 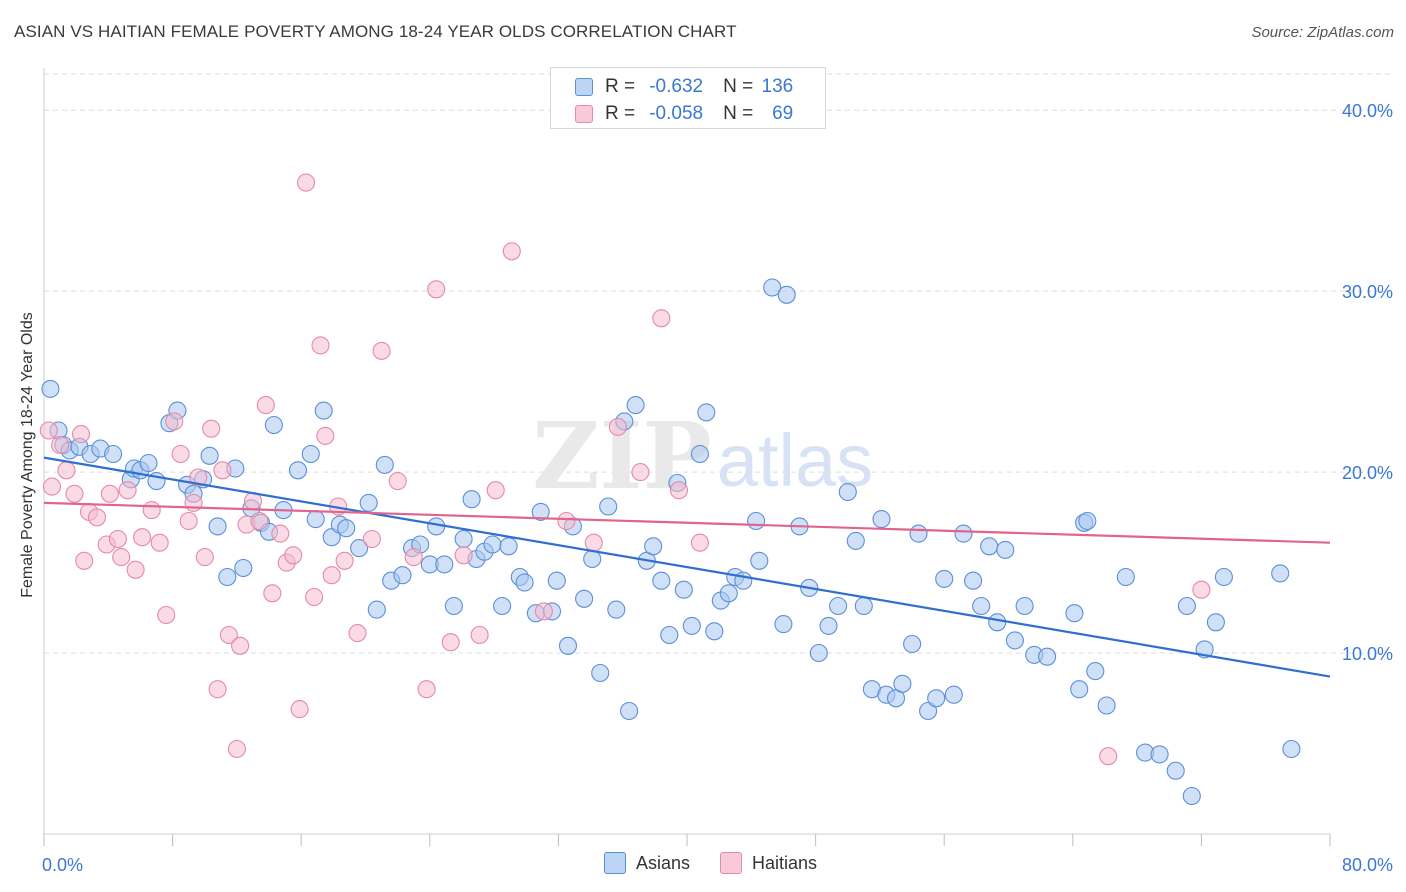 What do you see at coordinates (1322, 32) in the screenshot?
I see `source-label: Source: ZipAtlas.com` at bounding box center [1322, 32].